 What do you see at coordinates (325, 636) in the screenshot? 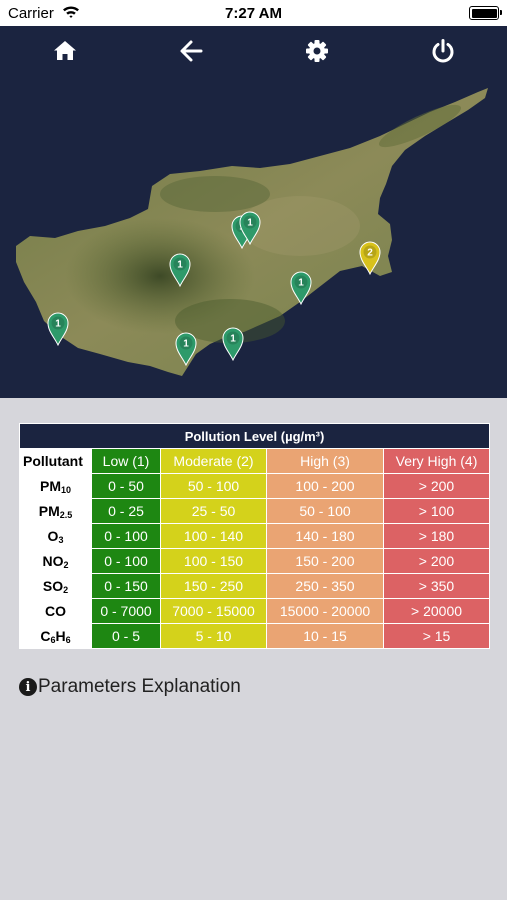
I see `cell-high: 10 - 15` at bounding box center [325, 636].